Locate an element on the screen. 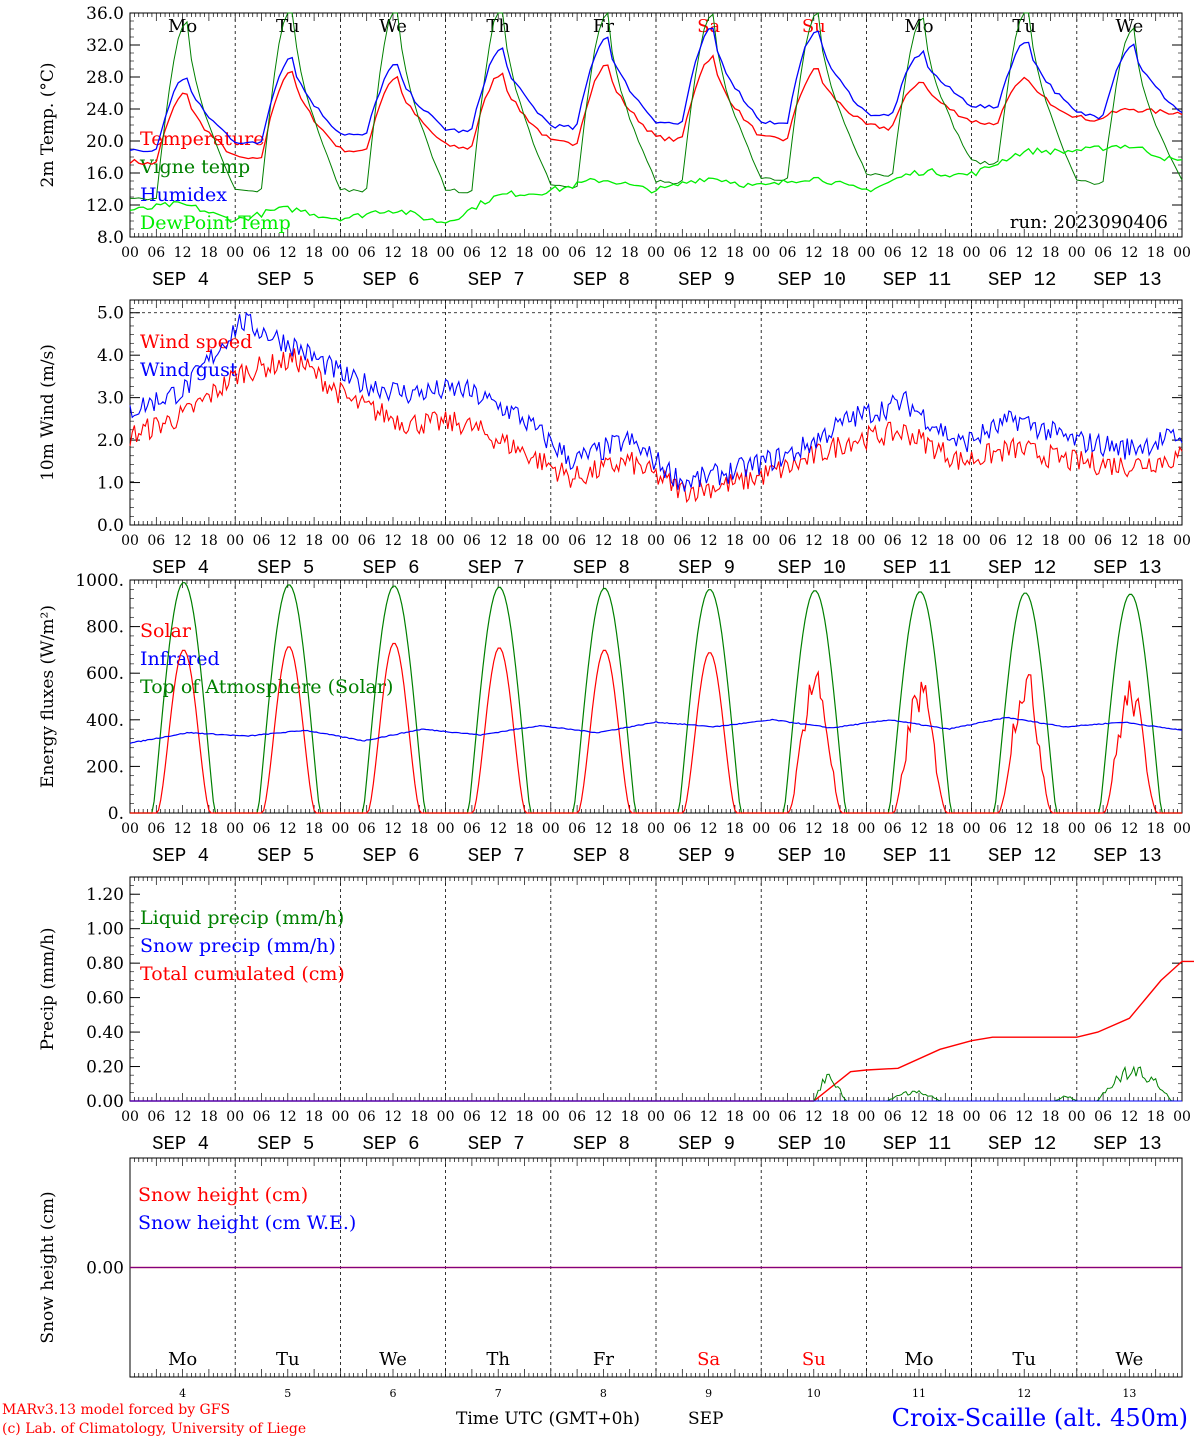  y-tick-label: 1000. is located at coordinates (99, 581).